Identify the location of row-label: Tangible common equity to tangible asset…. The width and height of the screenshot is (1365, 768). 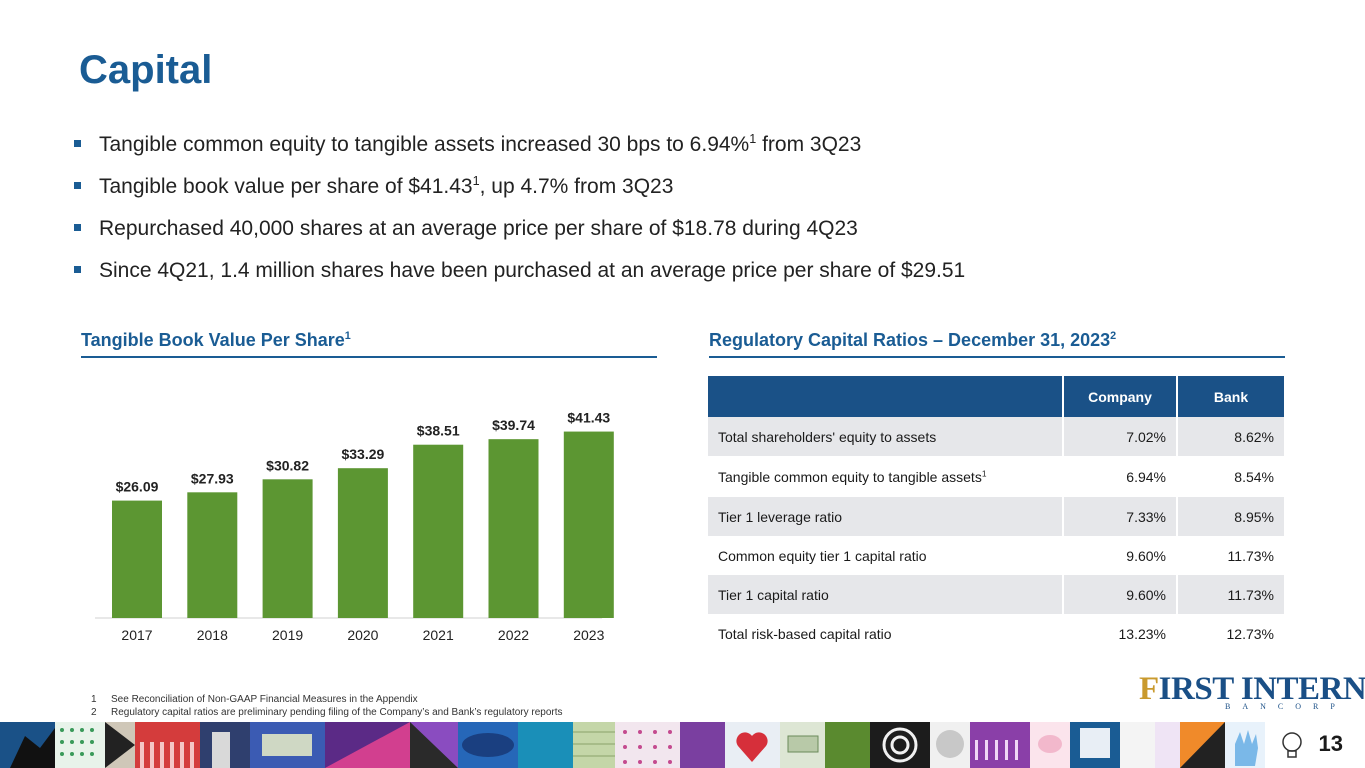
(886, 476).